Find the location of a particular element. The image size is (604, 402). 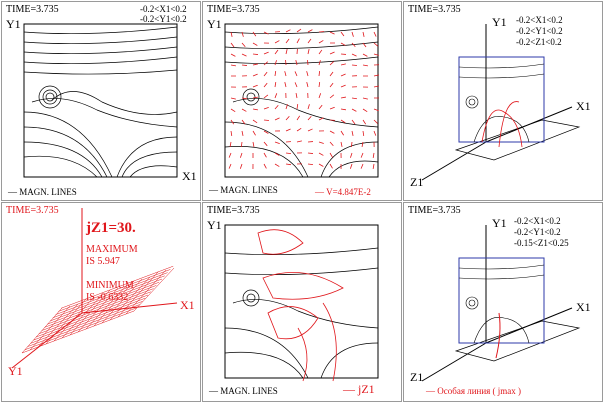

current-surface-plot is located at coordinates (94, 288).